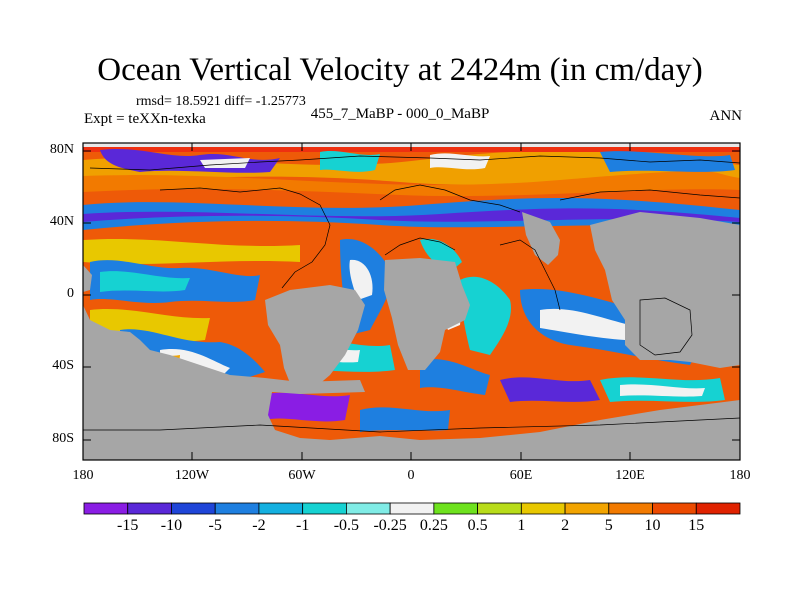 This screenshot has width=800, height=600. Describe the element at coordinates (433, 525) in the screenshot. I see `colorbar-label: 0.25` at that location.